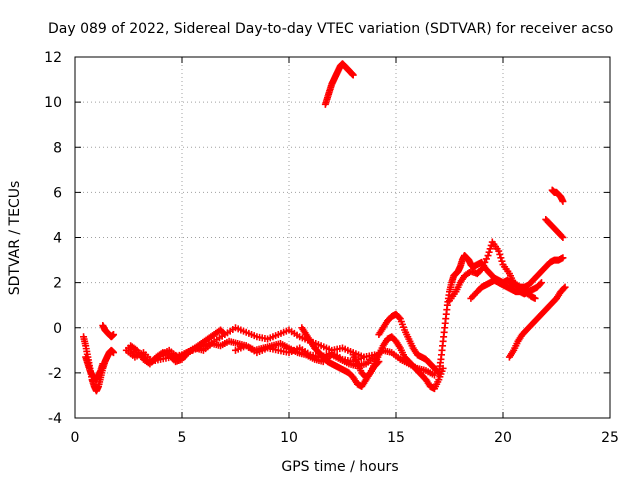 The width and height of the screenshot is (640, 480). Describe the element at coordinates (55, 419) in the screenshot. I see `y-tick-label: -4` at that location.